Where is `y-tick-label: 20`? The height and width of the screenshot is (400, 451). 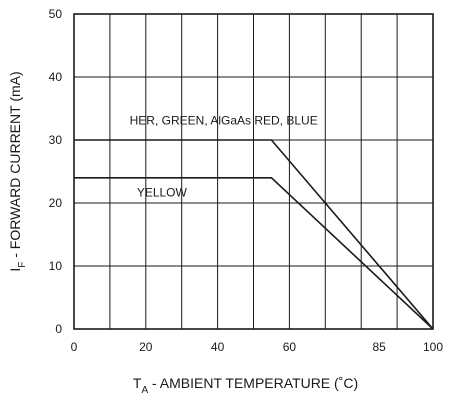
y-tick-label: 20 is located at coordinates (56, 203).